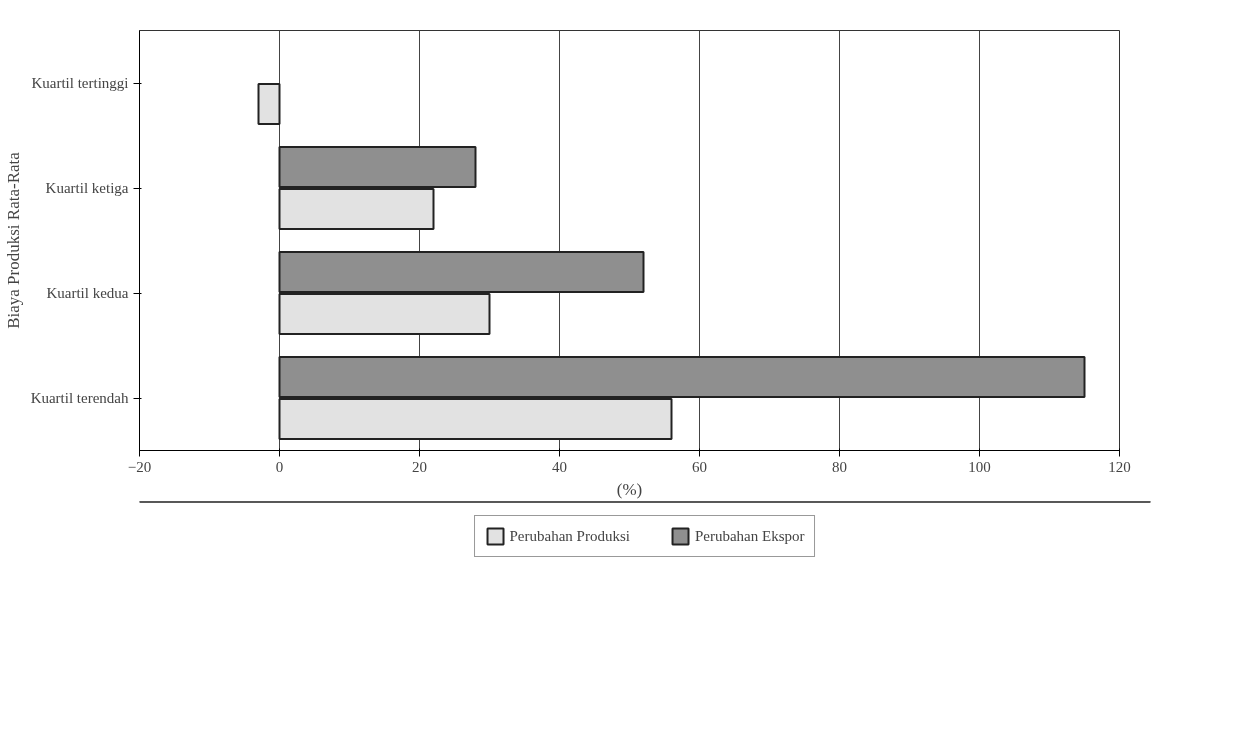  Describe the element at coordinates (839, 466) in the screenshot. I see `x-tick-label: 80` at that location.